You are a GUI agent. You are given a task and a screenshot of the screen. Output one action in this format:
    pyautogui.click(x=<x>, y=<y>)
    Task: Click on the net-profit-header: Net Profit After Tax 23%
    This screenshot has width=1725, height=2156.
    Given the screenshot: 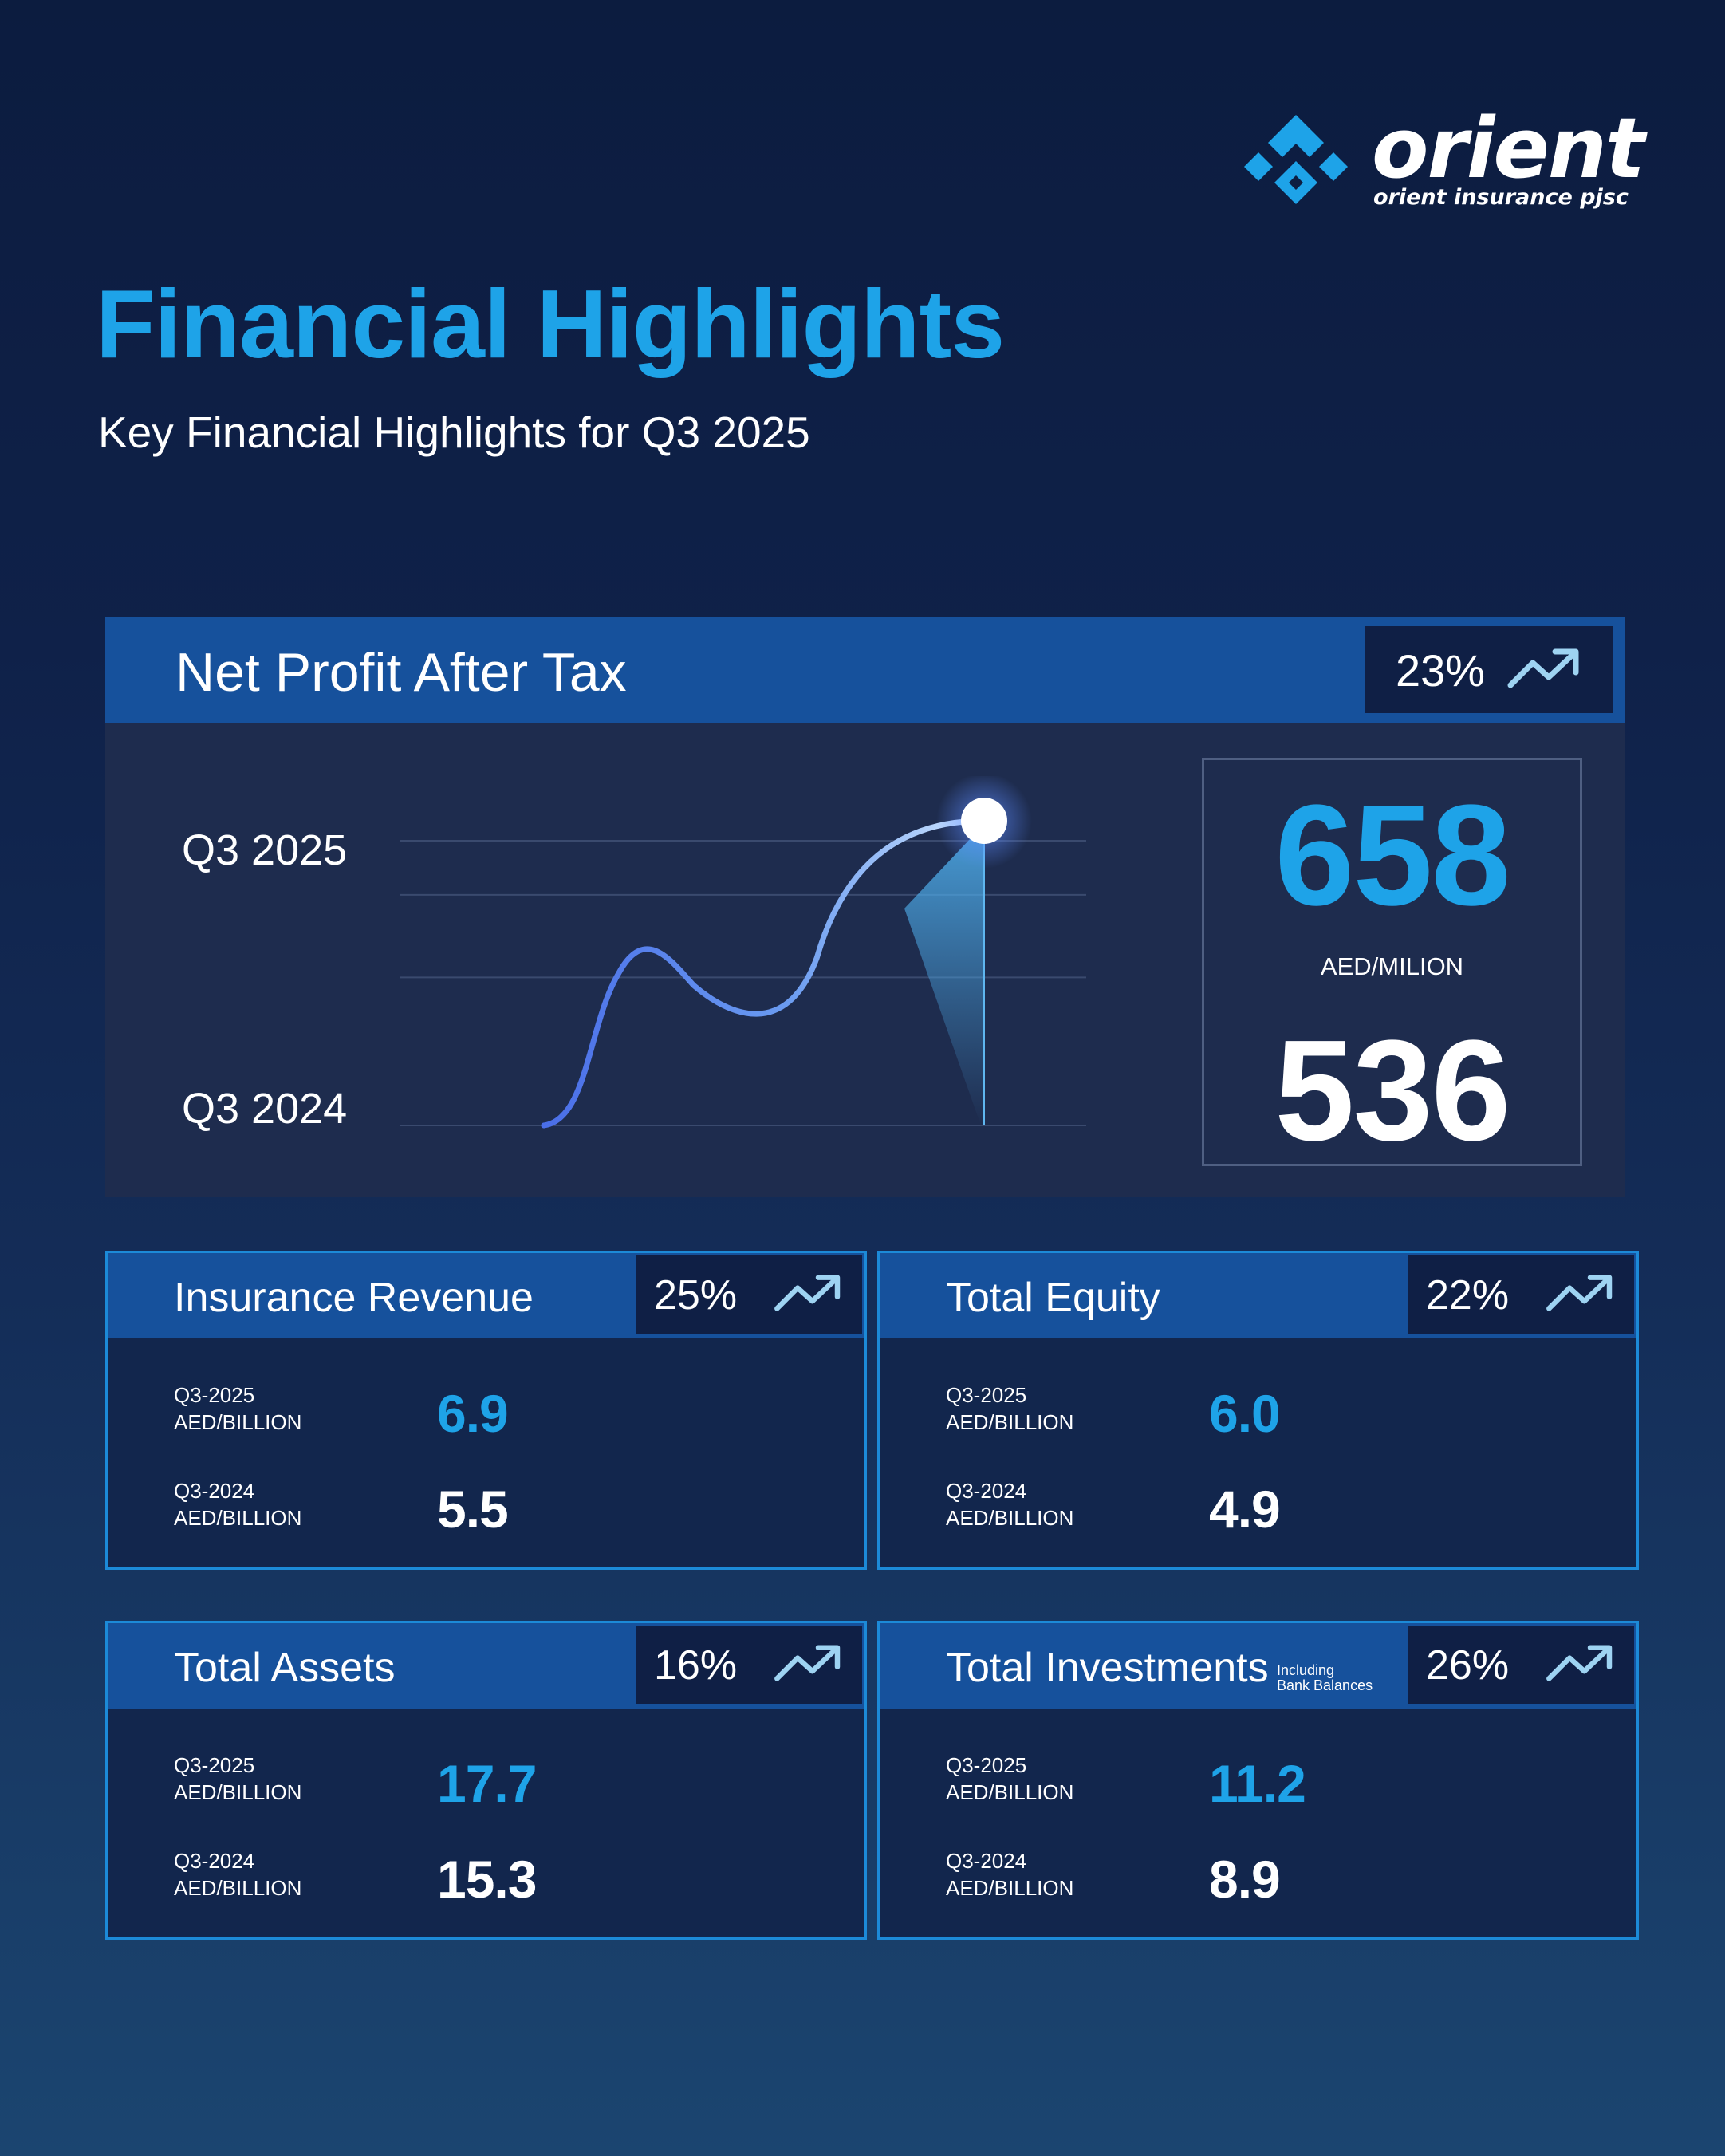 What is the action you would take?
    pyautogui.click(x=865, y=670)
    